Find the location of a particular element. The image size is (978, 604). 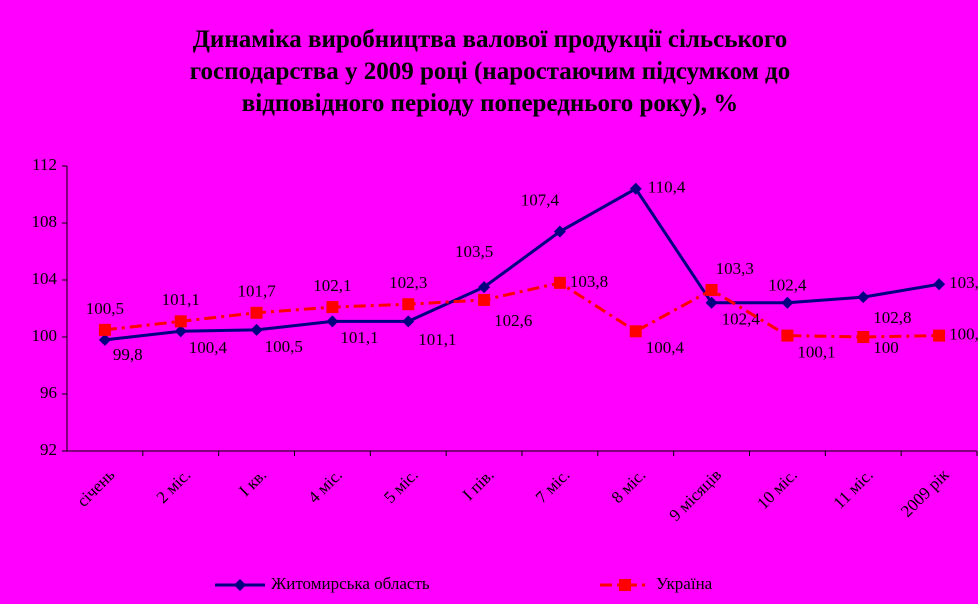

x-tick-label: 10 міс. is located at coordinates (777, 489).